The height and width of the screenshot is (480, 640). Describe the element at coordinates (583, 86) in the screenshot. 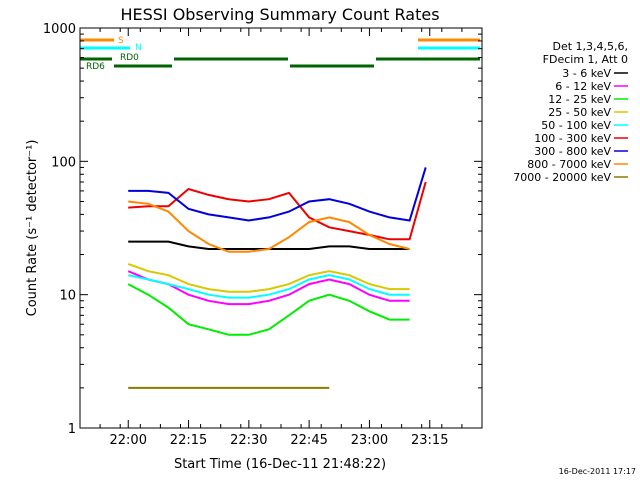

I see `legend-label-1: 6 - 12 keV` at that location.